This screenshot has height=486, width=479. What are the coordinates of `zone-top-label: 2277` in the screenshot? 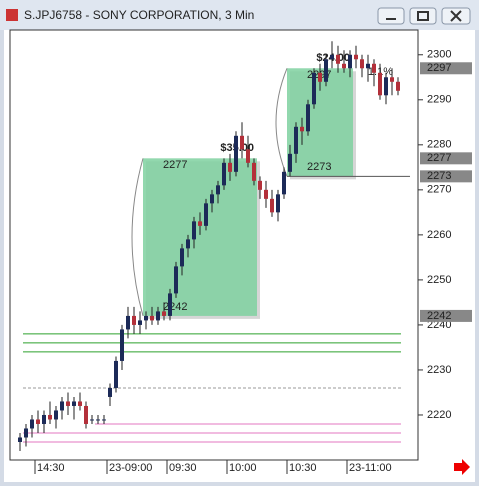 It's located at (175, 165).